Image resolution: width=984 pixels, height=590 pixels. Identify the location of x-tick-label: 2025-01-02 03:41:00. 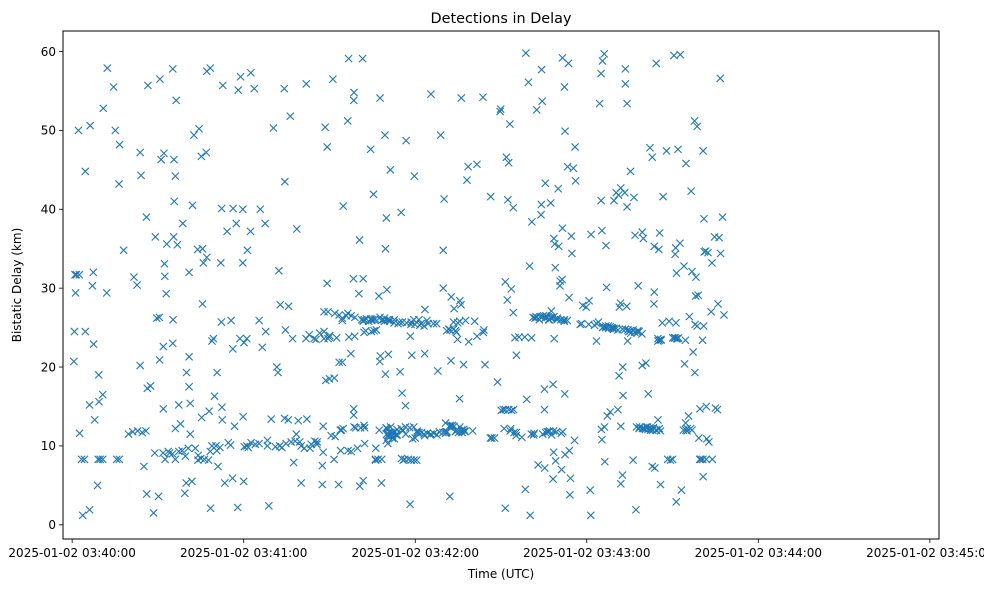
(243, 553).